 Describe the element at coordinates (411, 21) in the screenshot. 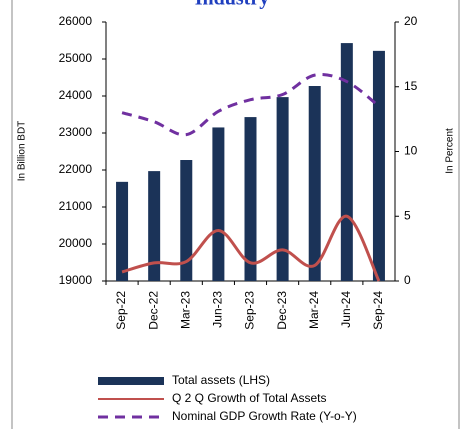

I see `y2-tick-label: 20` at that location.